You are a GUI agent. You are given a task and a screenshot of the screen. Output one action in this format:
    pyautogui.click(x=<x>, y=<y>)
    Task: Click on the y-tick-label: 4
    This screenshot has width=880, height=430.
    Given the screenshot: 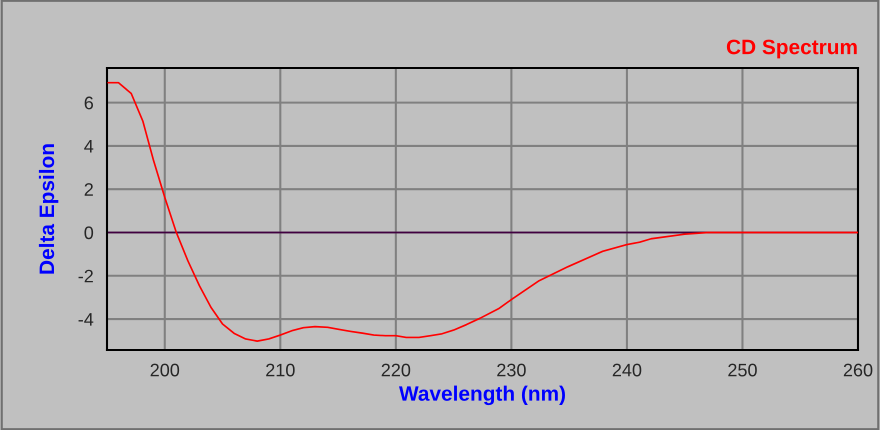 What is the action you would take?
    pyautogui.click(x=89, y=146)
    